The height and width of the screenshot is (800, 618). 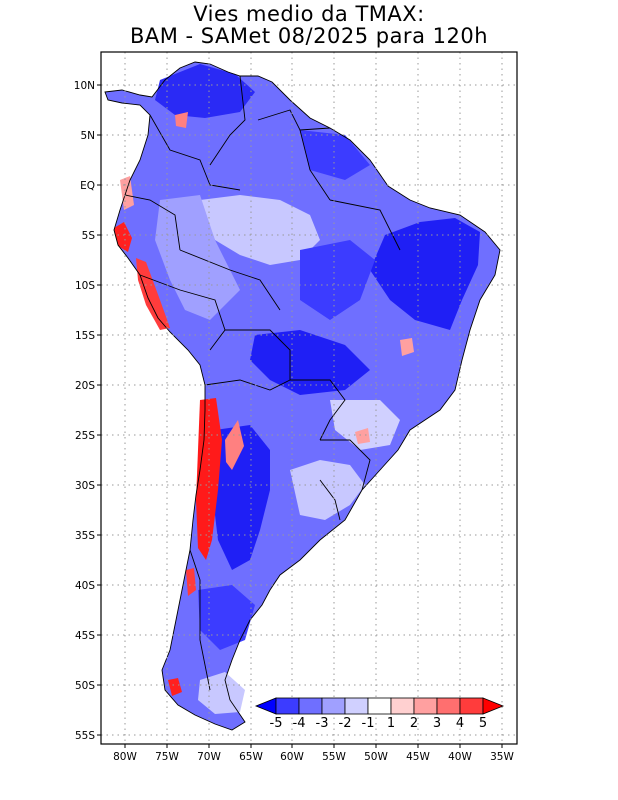 What do you see at coordinates (265, 706) in the screenshot?
I see `colorbar-arrow-left` at bounding box center [265, 706].